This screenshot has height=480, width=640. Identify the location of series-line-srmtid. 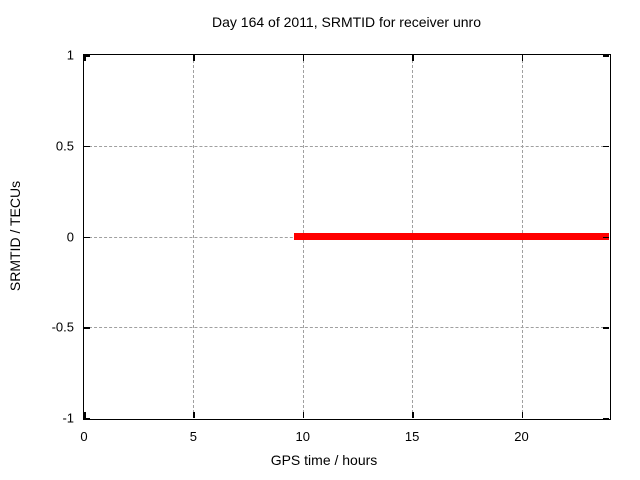
(451, 236).